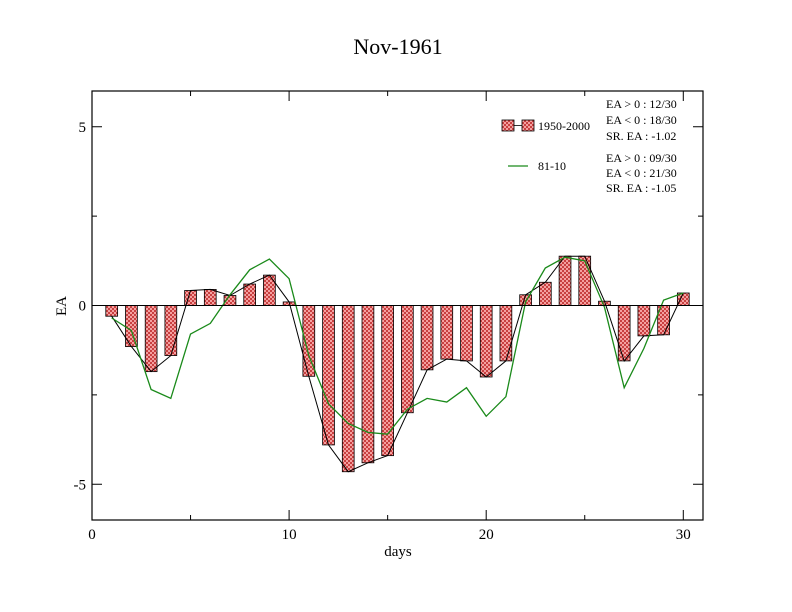 The width and height of the screenshot is (792, 612). Describe the element at coordinates (83, 128) in the screenshot. I see `y-tick-label-5: 5` at that location.